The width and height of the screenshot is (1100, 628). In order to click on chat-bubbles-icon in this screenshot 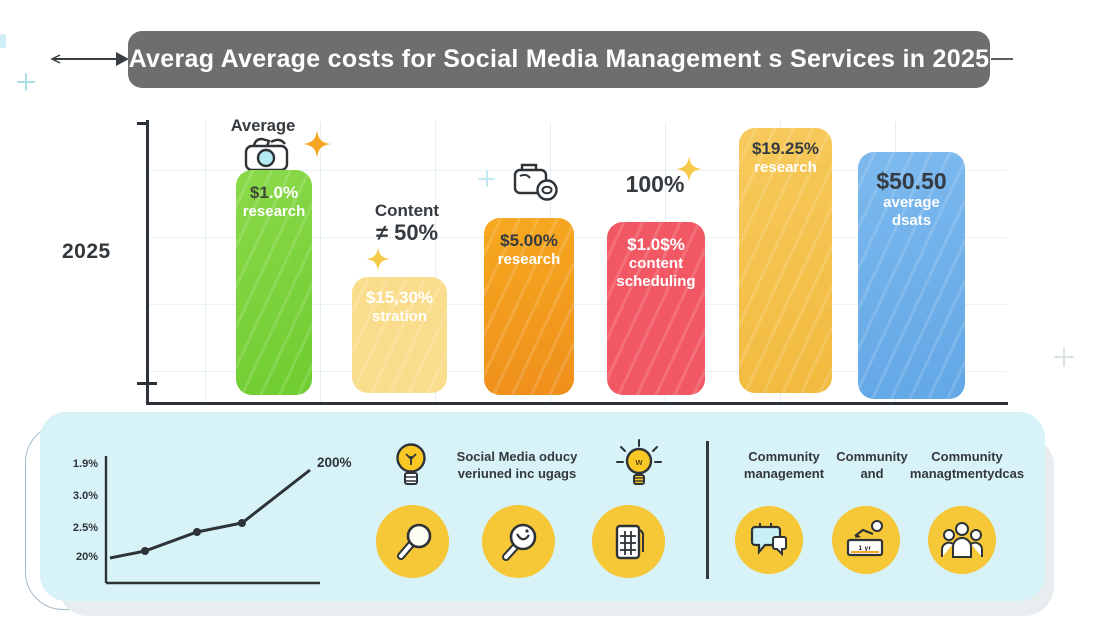, I will do `click(768, 540)`.